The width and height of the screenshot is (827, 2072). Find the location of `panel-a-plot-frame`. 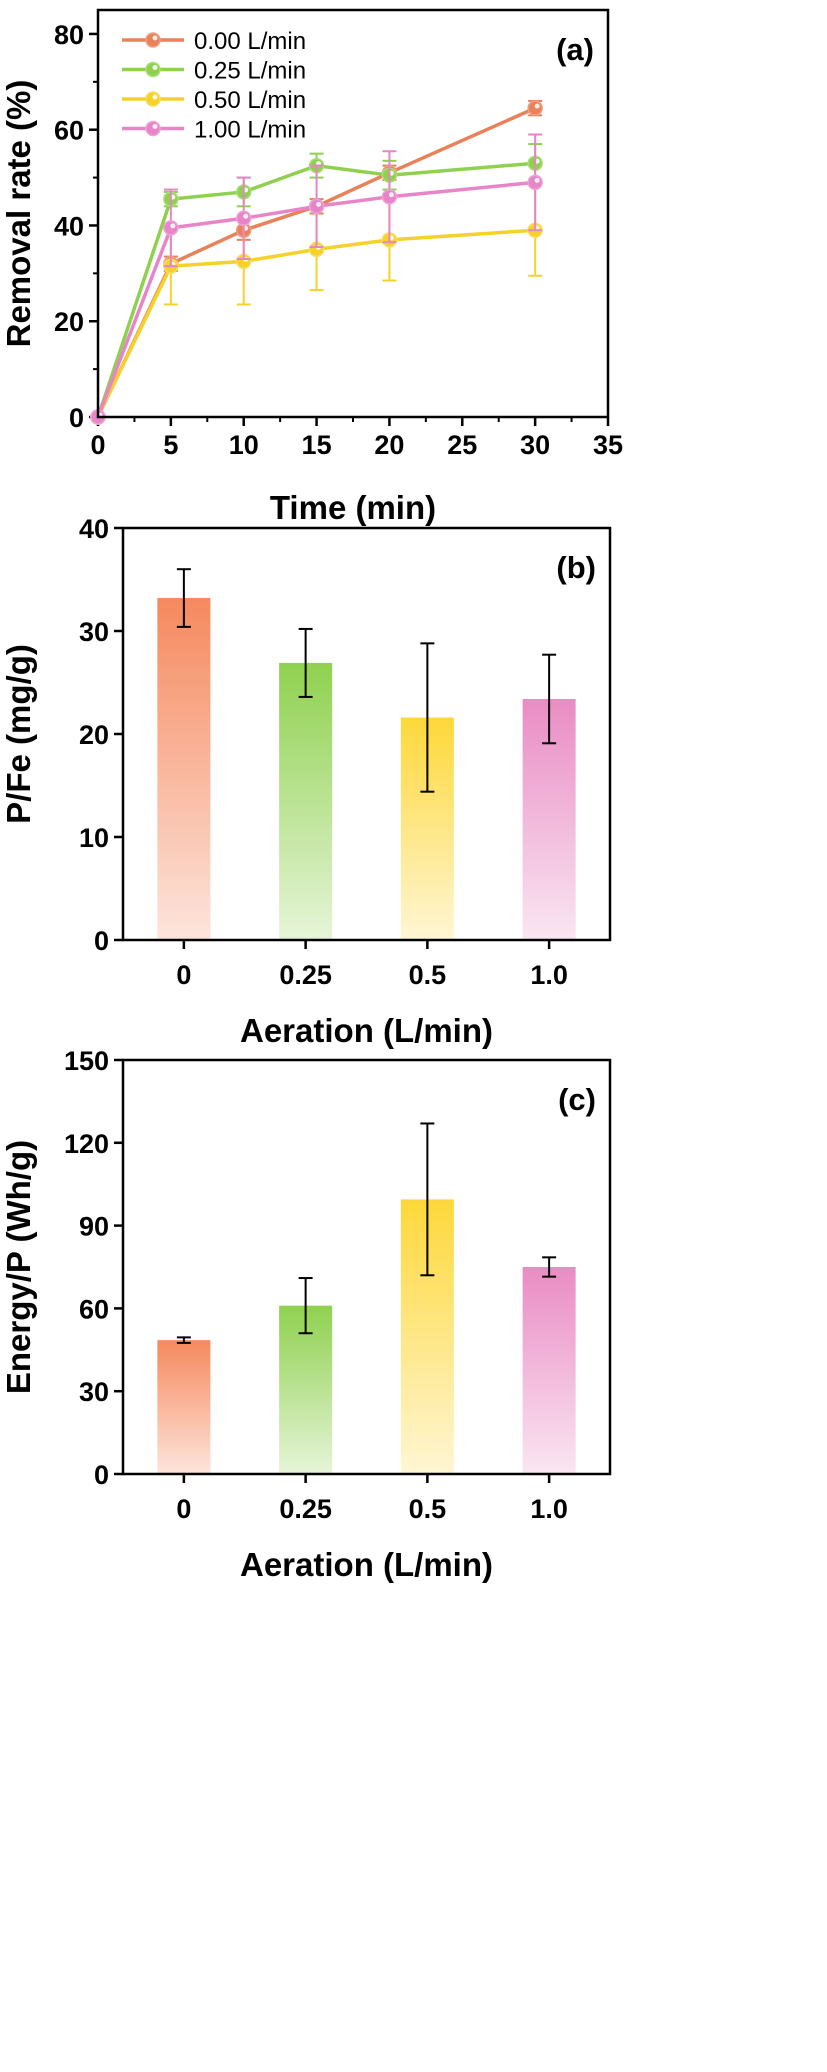

panel-a-plot-frame is located at coordinates (353, 213).